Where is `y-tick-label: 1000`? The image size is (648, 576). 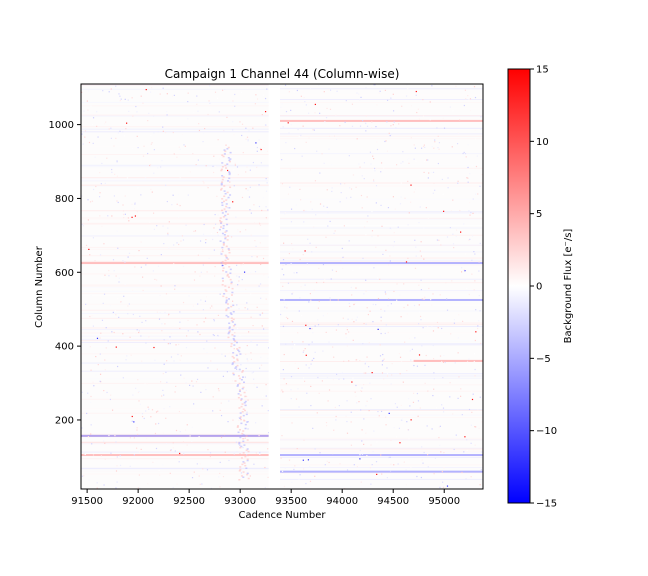 y-tick-label: 1000 is located at coordinates (61, 125).